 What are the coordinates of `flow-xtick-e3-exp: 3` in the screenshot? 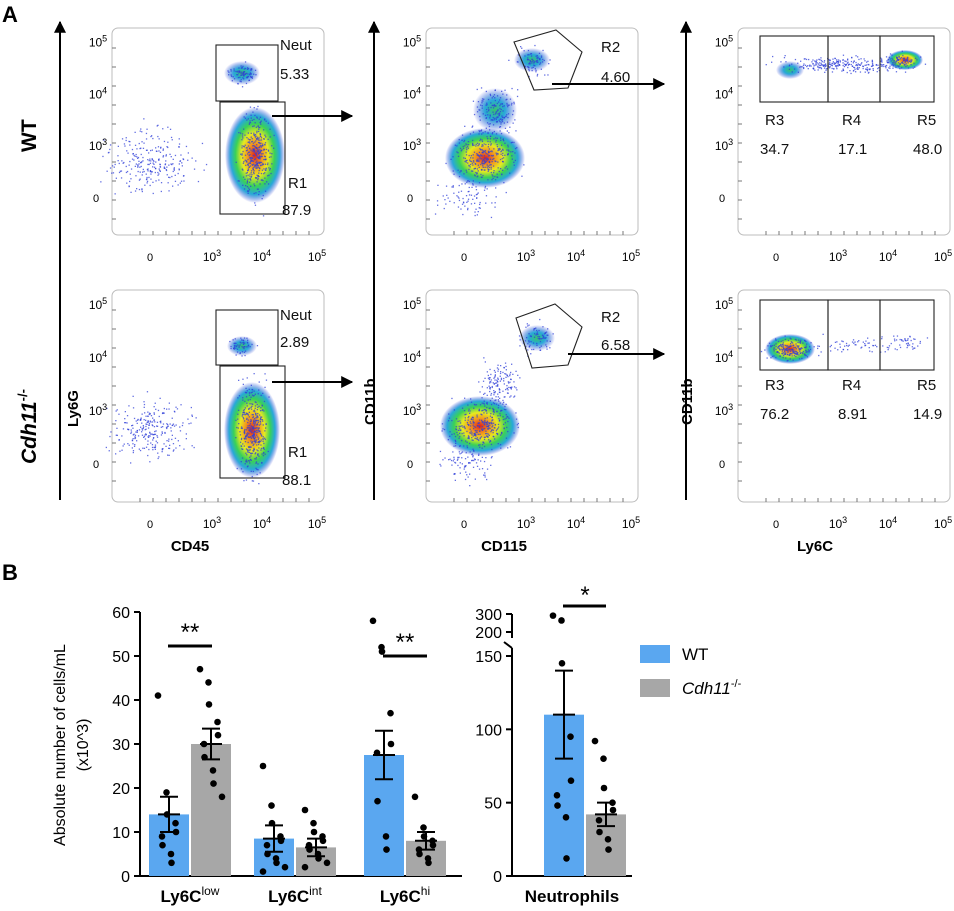 It's located at (532, 520).